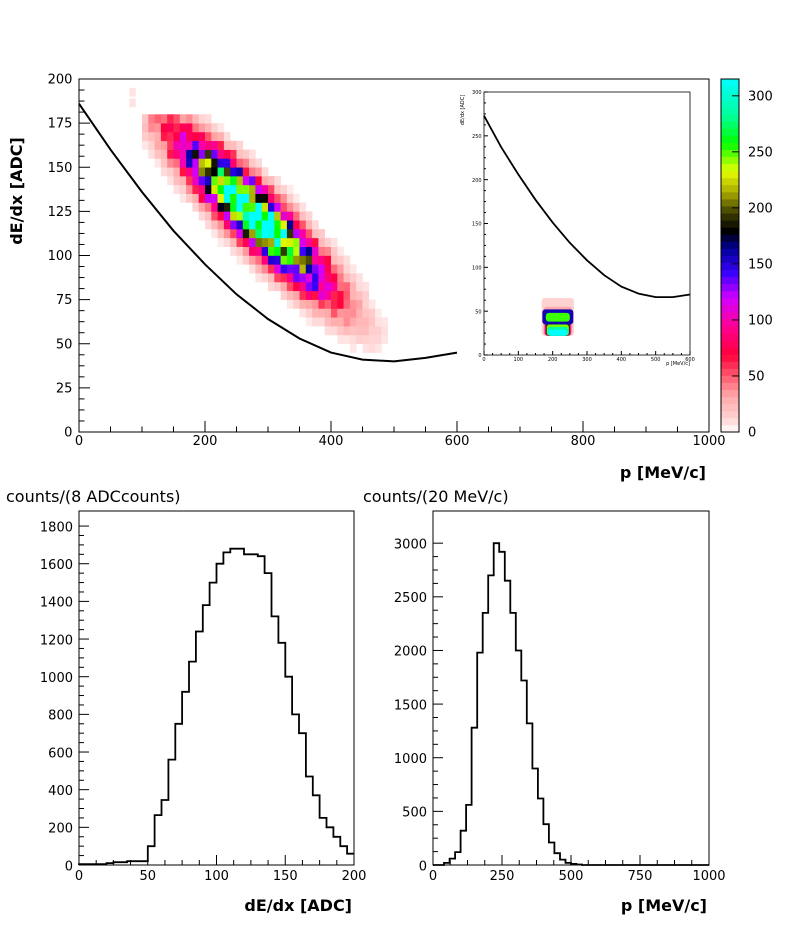 The height and width of the screenshot is (944, 789). Describe the element at coordinates (760, 152) in the screenshot. I see `color-scale-tick-label: 250` at that location.